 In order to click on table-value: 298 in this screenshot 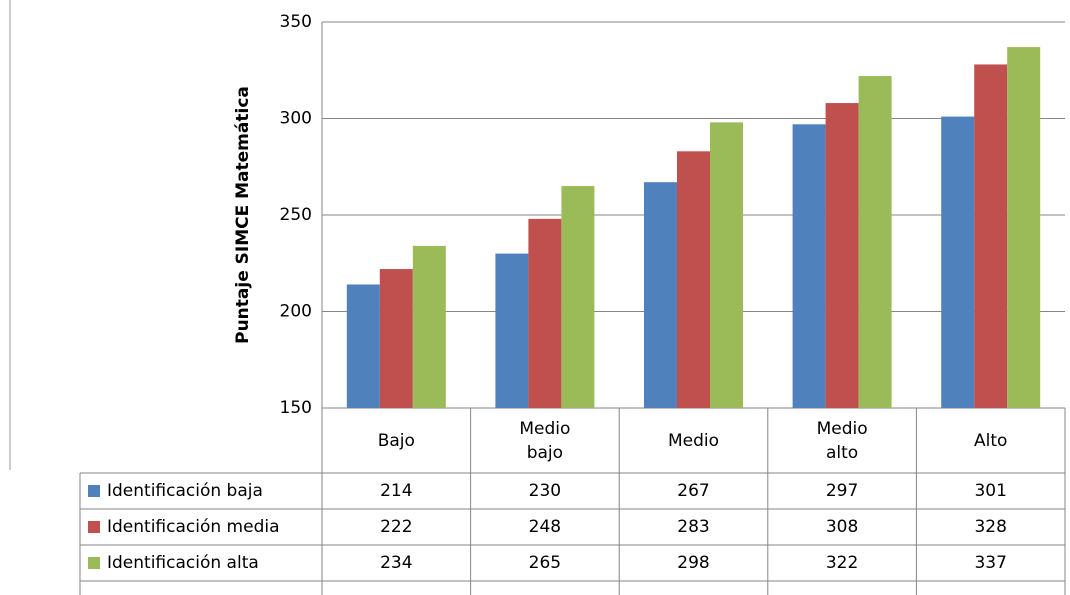, I will do `click(693, 563)`.